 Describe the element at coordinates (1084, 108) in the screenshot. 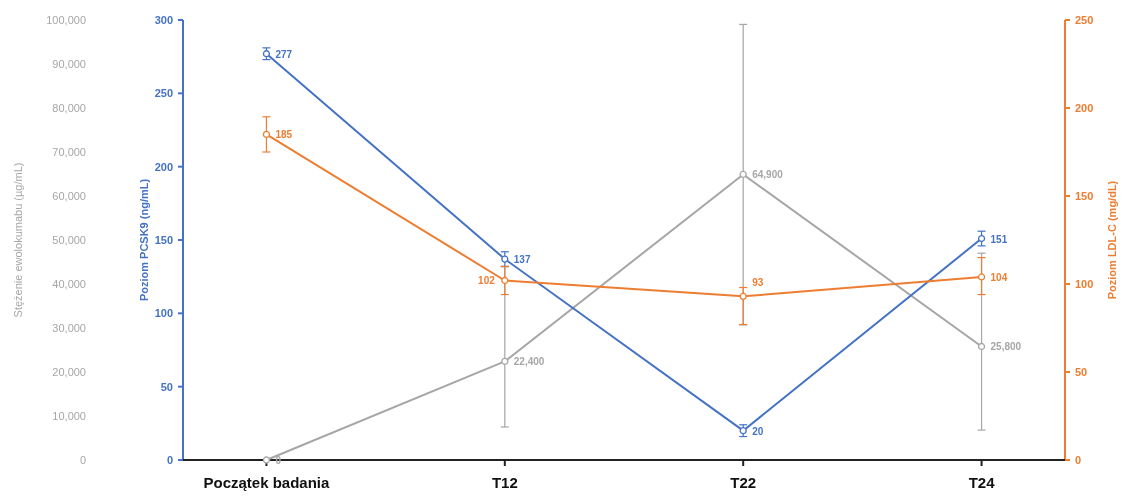

I see `y2-tick-label: 200` at that location.